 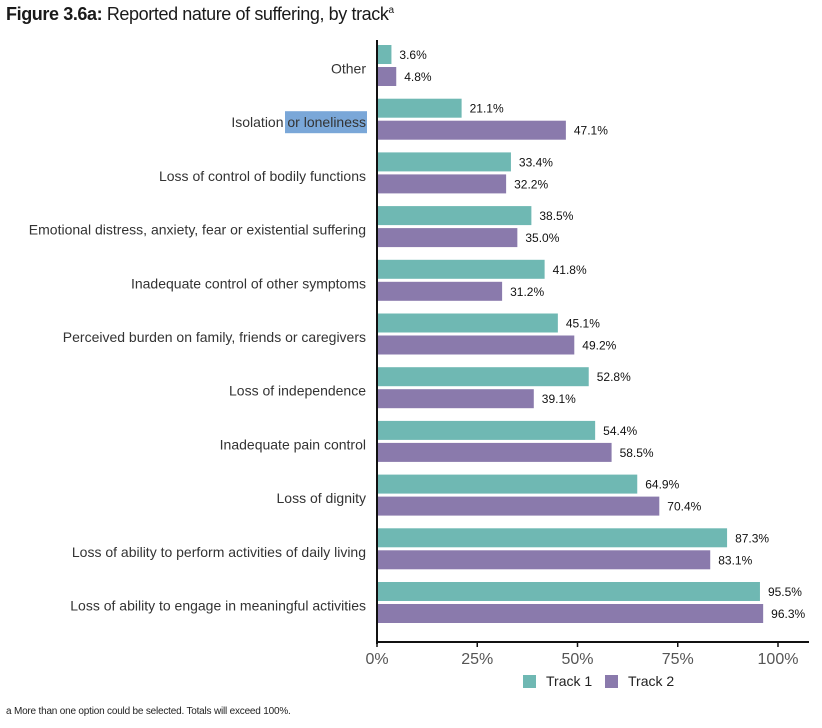 I want to click on legend-swatch-track1, so click(x=529, y=681).